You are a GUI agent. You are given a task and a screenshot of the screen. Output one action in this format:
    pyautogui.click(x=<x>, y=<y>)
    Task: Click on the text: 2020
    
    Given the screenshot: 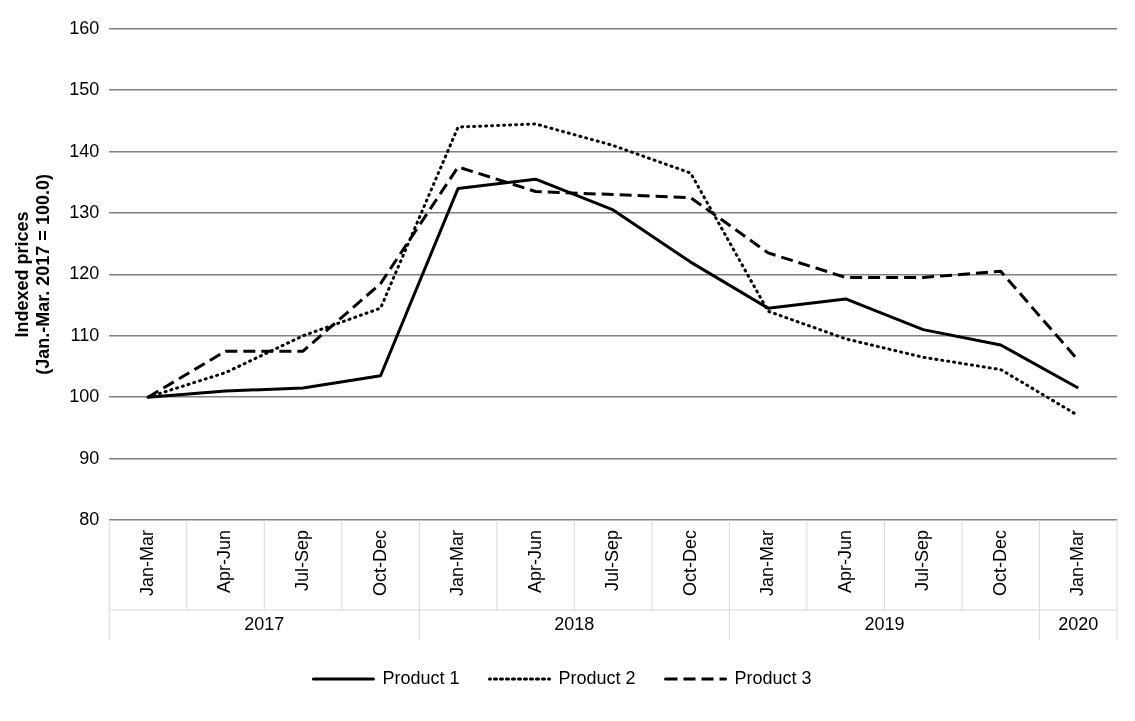 What is the action you would take?
    pyautogui.click(x=1078, y=623)
    